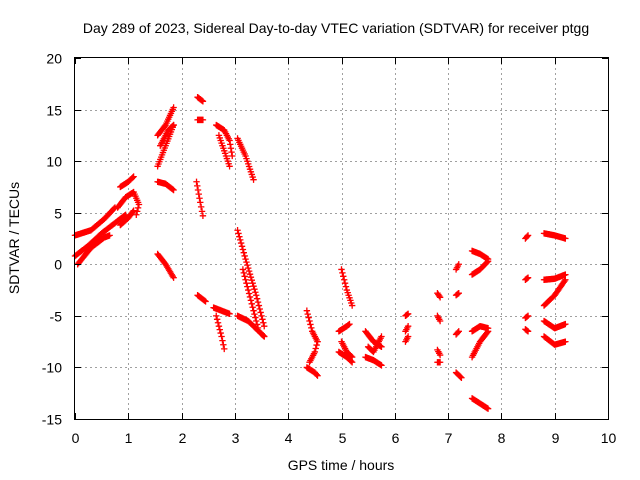  What do you see at coordinates (129, 438) in the screenshot?
I see `x-tick-label: 1` at bounding box center [129, 438].